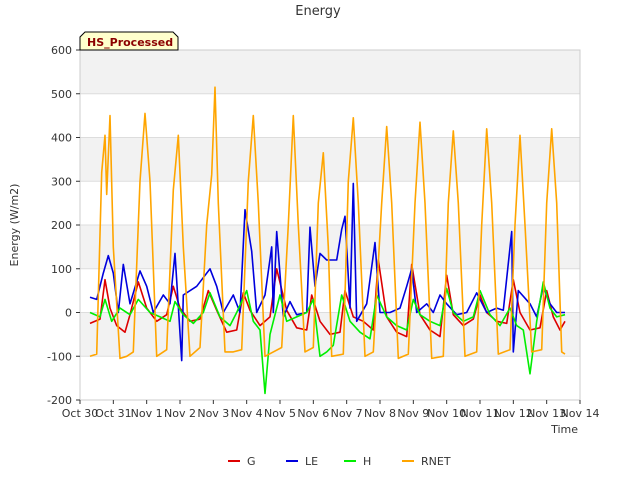 Image resolution: width=640 pixels, height=480 pixels. I want to click on legend-label-h: H, so click(367, 461).